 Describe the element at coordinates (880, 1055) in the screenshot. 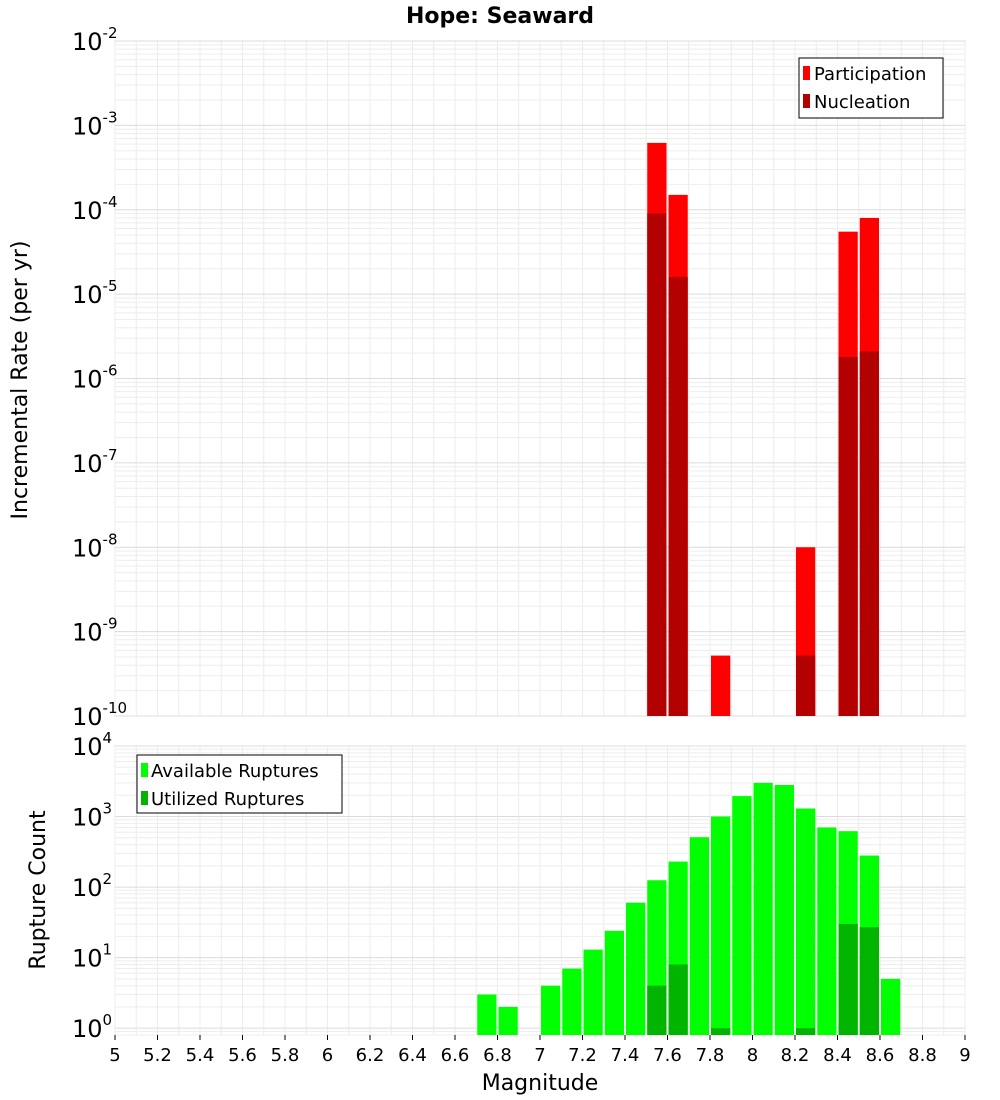

I see `x-tick-label: 8.6` at that location.